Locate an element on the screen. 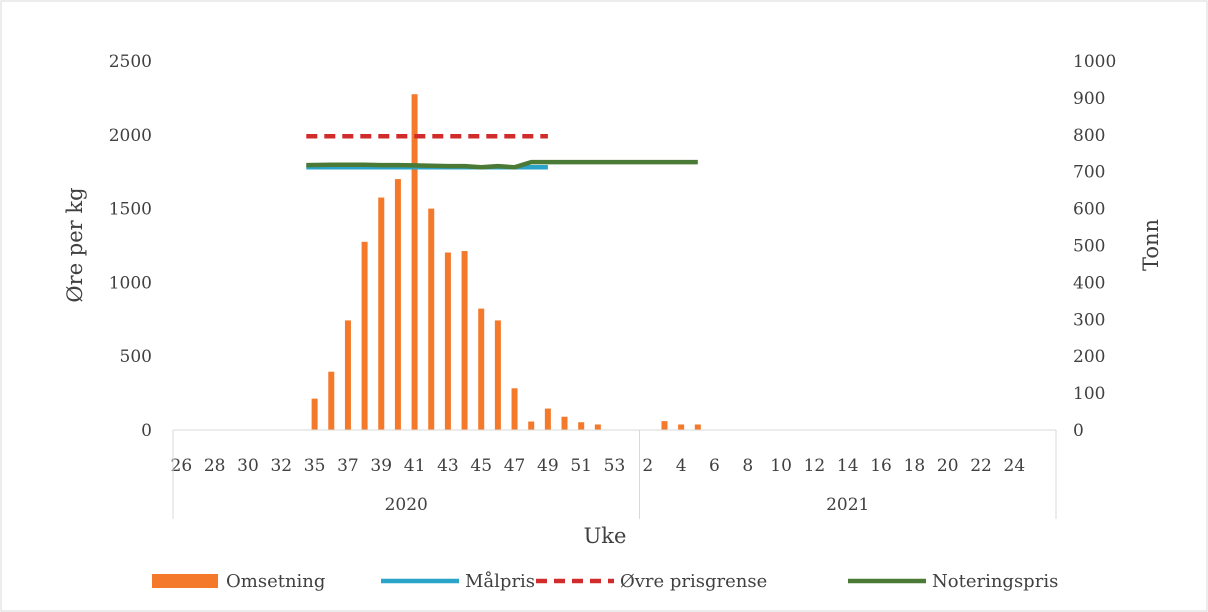 This screenshot has width=1208, height=612. y-axis-left-title: Øre per kg is located at coordinates (75, 244).